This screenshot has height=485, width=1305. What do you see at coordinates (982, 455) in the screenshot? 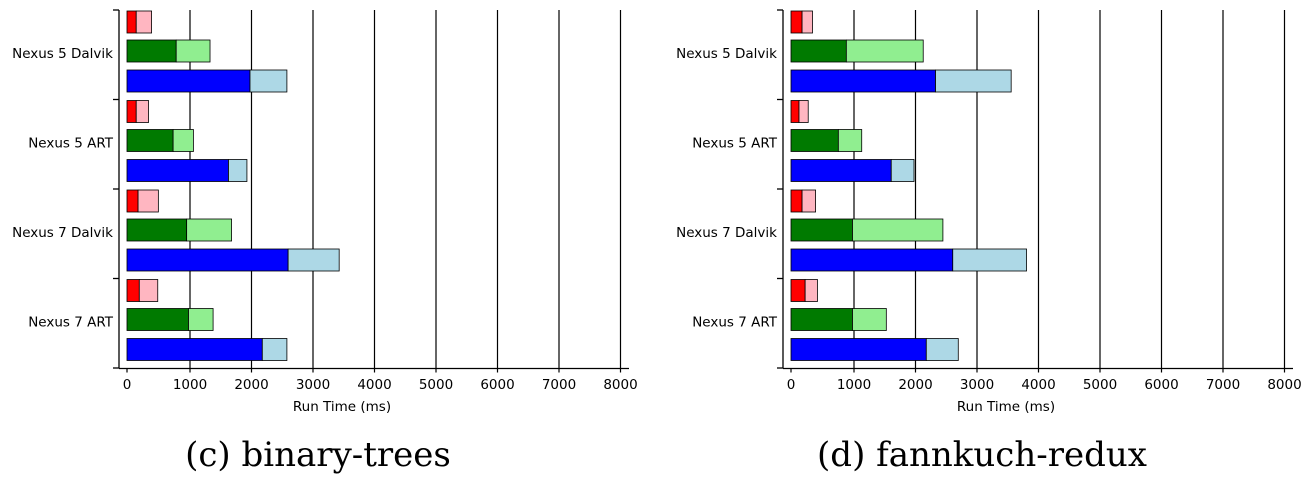
I see `subfigure-caption: (d) fannkuch-redux` at bounding box center [982, 455].